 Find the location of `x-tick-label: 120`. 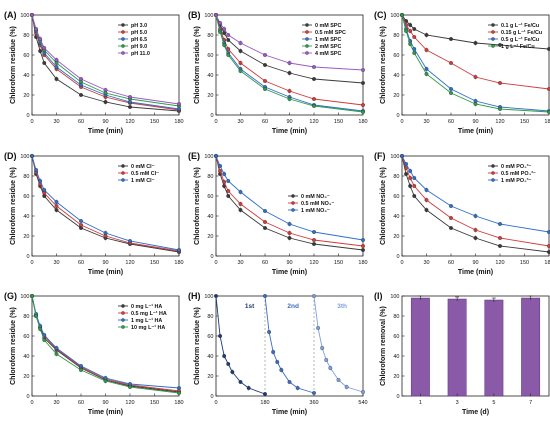

x-tick-label: 120 is located at coordinates (499, 122).